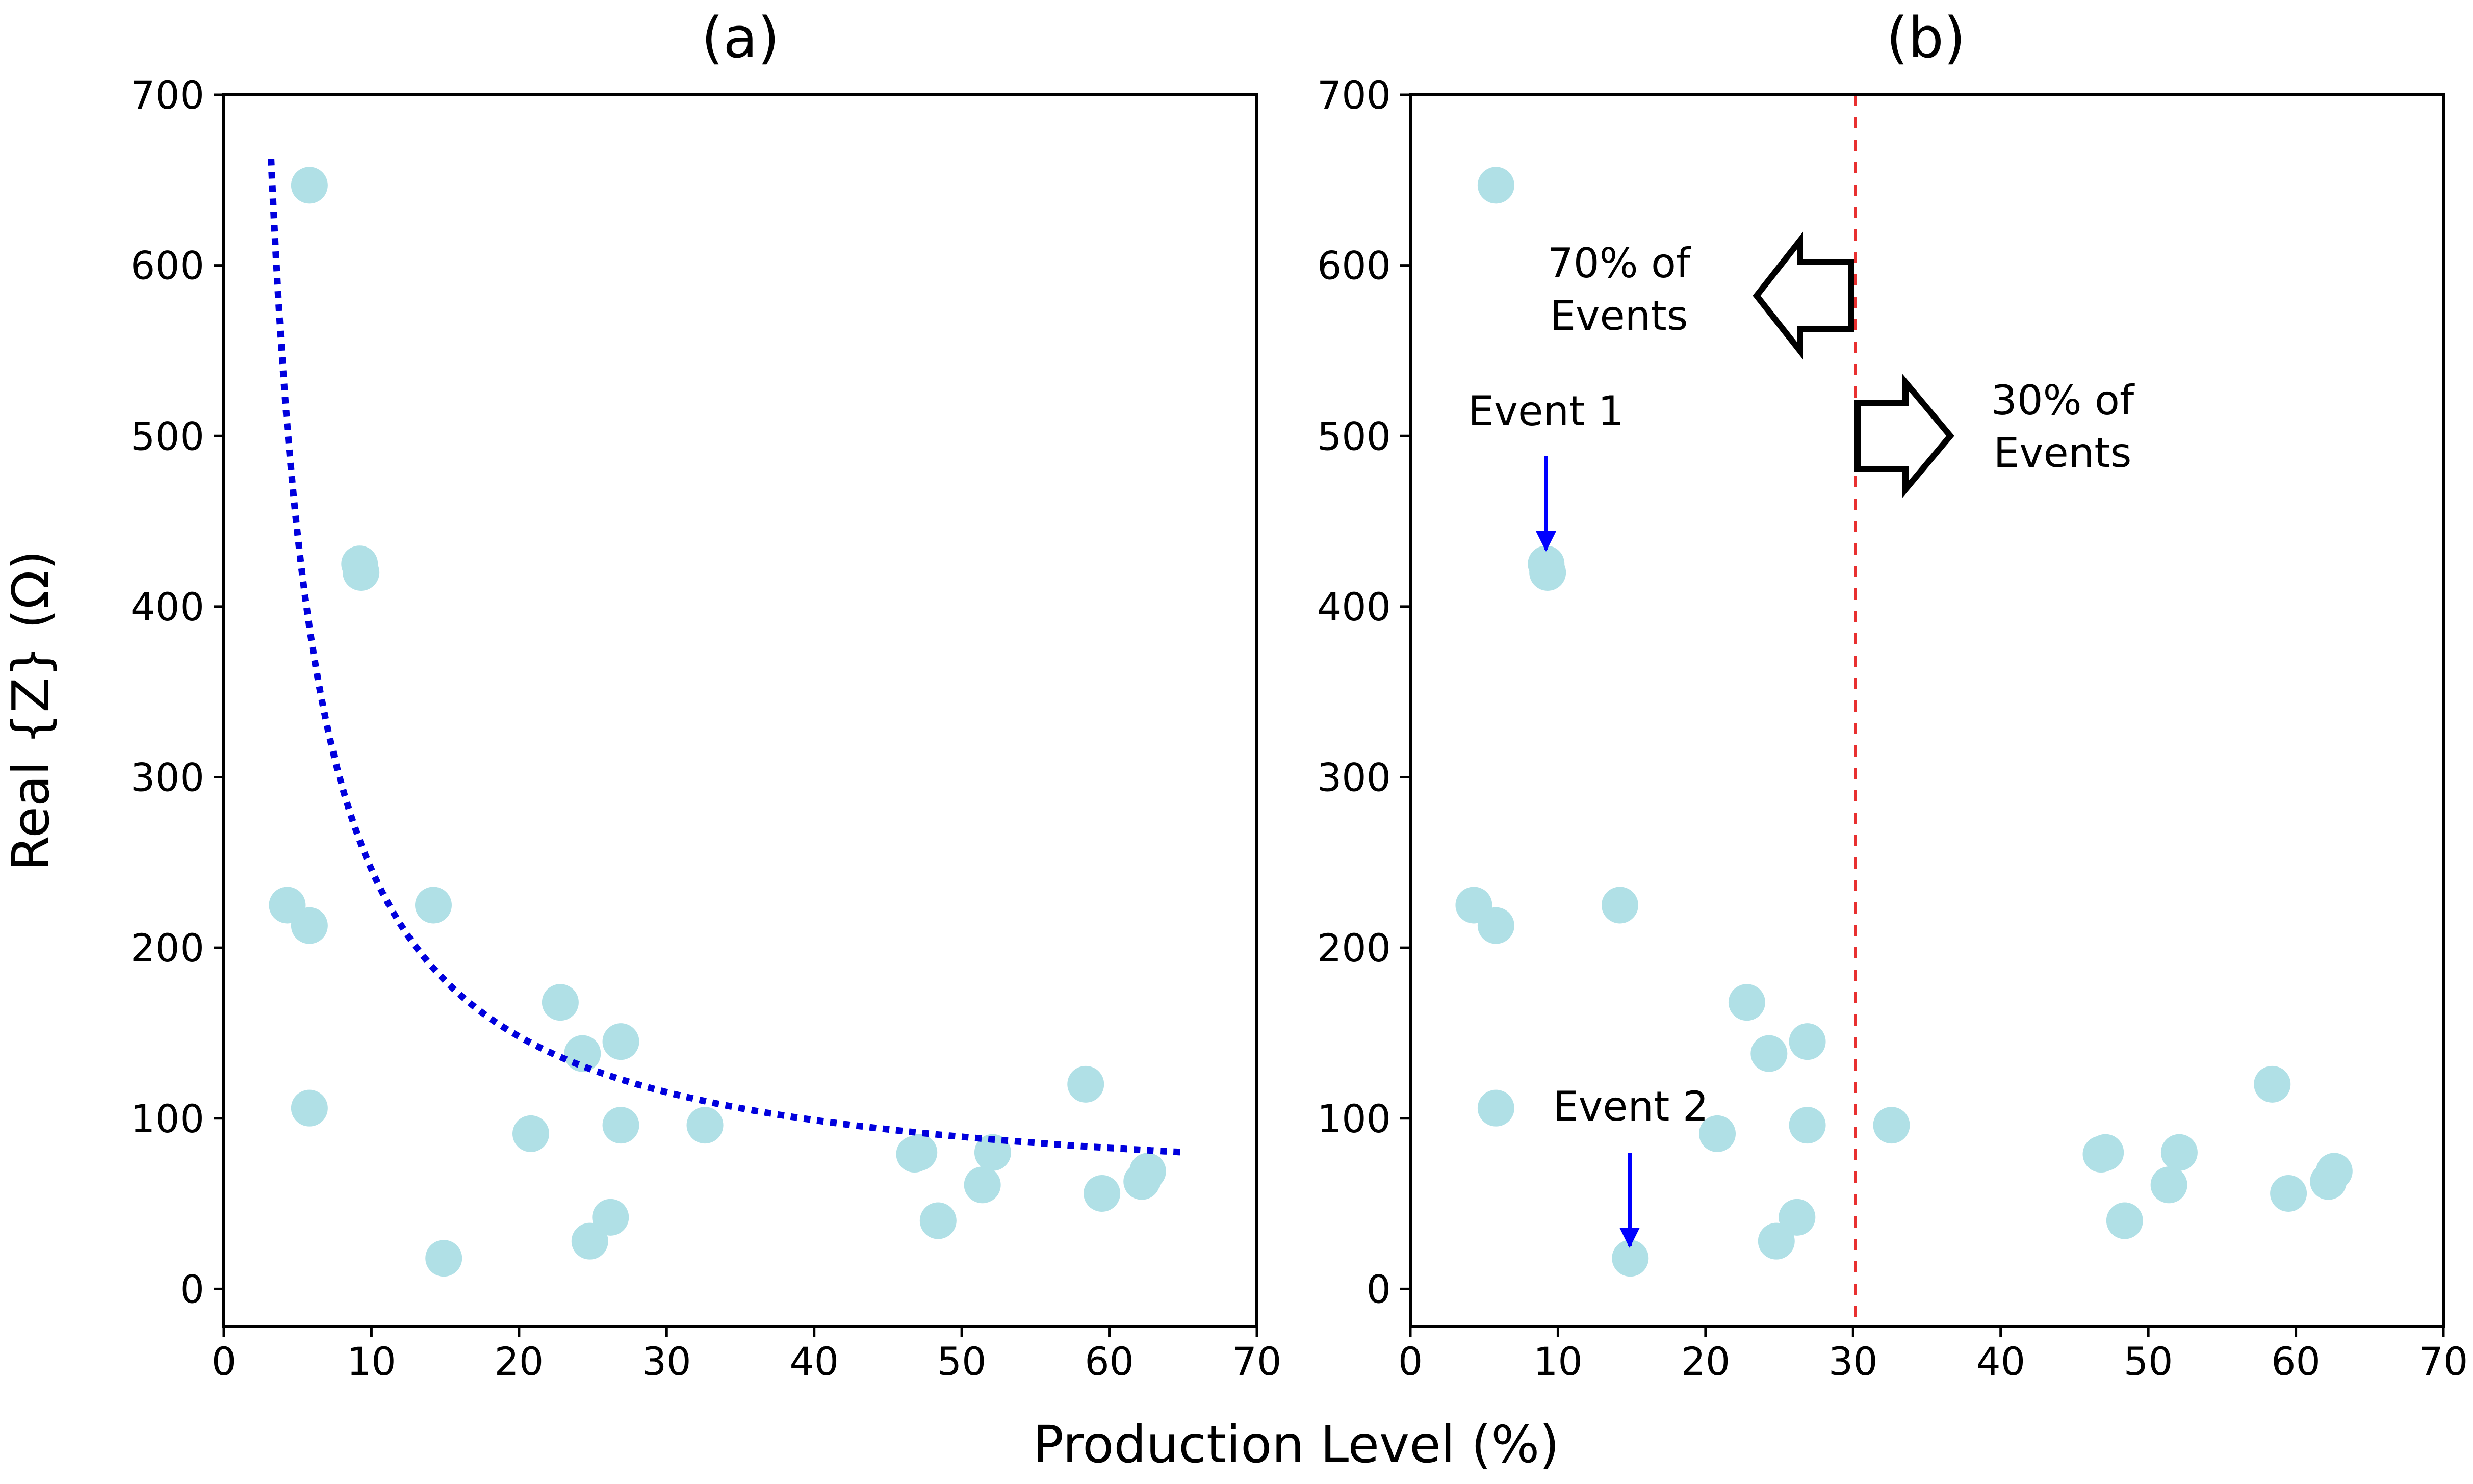 The image size is (2473, 1484). I want to click on event-2-label: Event 2, so click(1631, 1107).